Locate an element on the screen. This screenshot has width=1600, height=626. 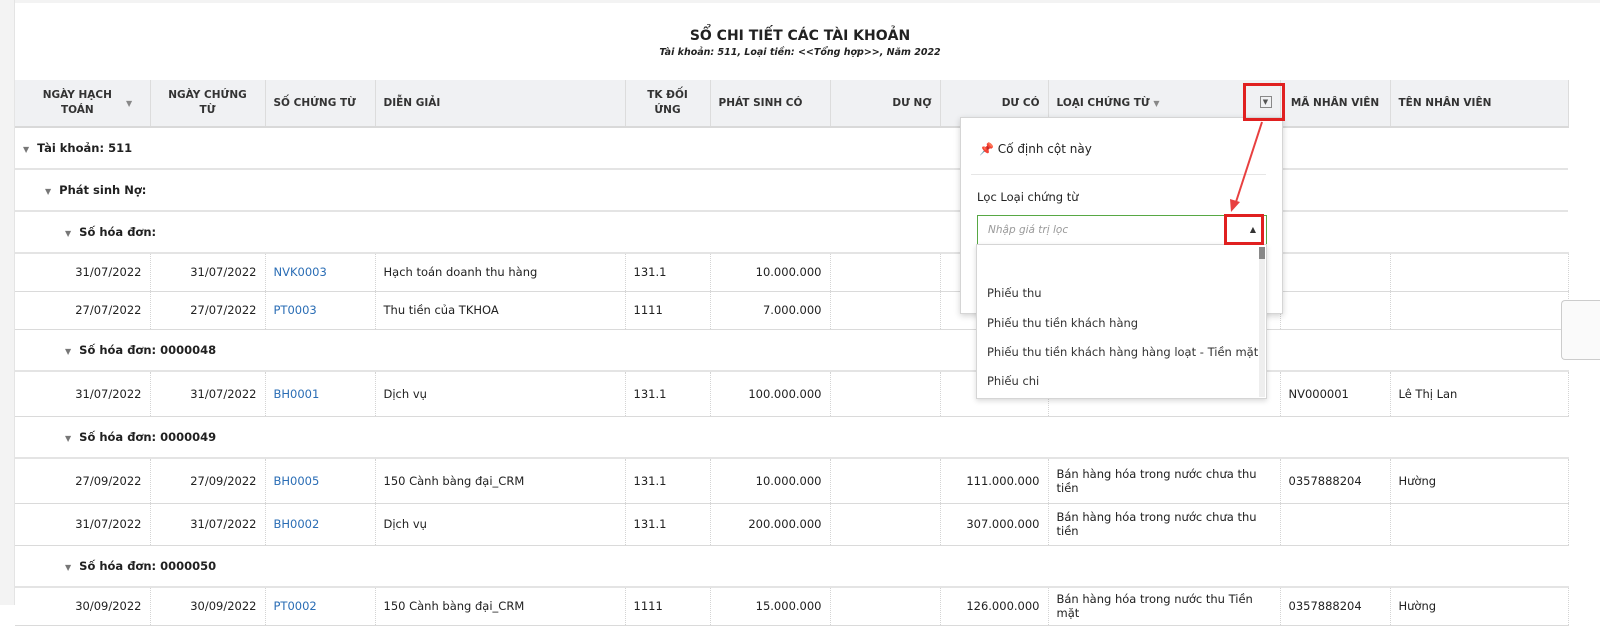
cell-ma-nv: NV000001 is located at coordinates (1335, 394).